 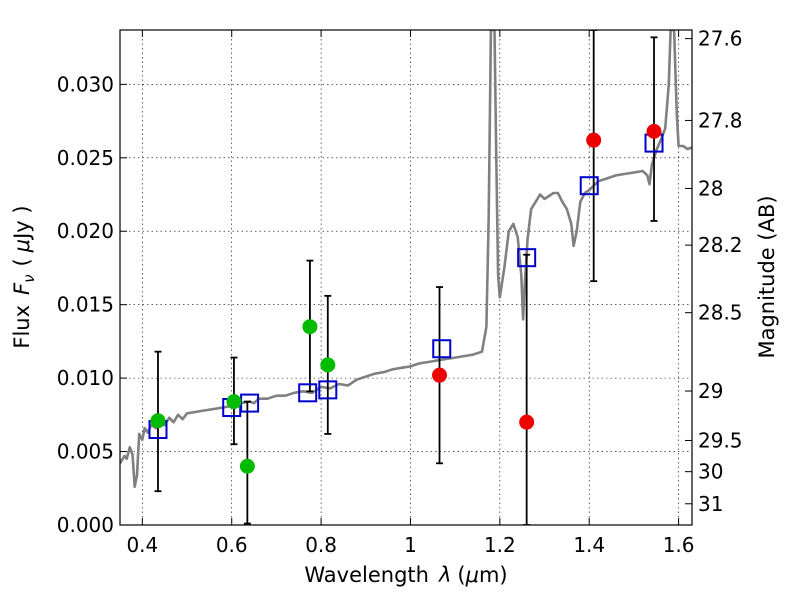 What do you see at coordinates (500, 545) in the screenshot?
I see `x-tick-label: 1.2` at bounding box center [500, 545].